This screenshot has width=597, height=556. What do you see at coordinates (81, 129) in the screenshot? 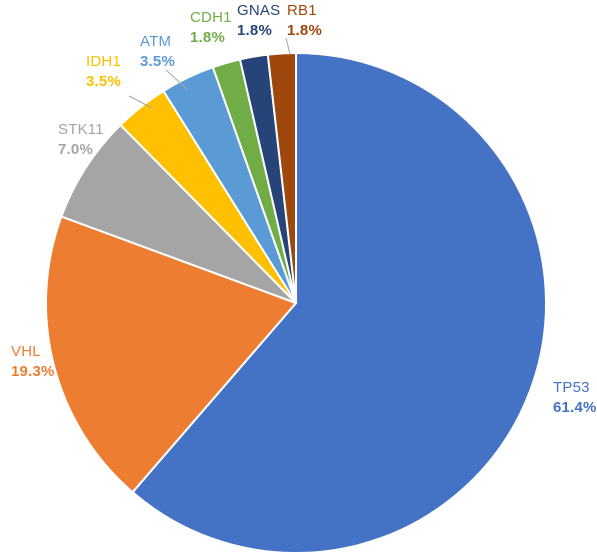
I see `data-label-name-stk11: STK11` at bounding box center [81, 129].